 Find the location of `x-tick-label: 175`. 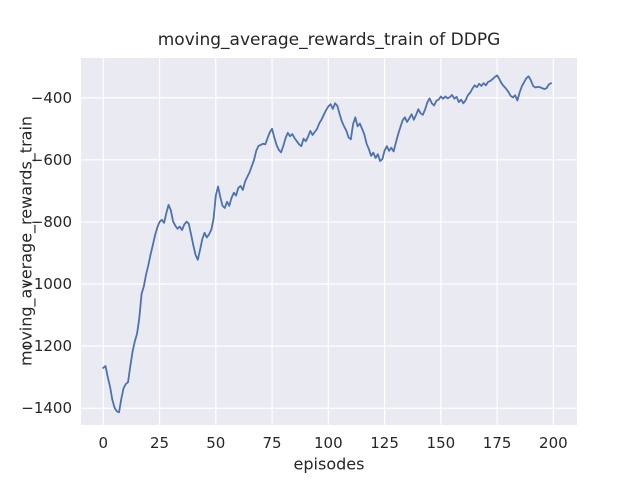

x-tick-label: 175 is located at coordinates (497, 443).